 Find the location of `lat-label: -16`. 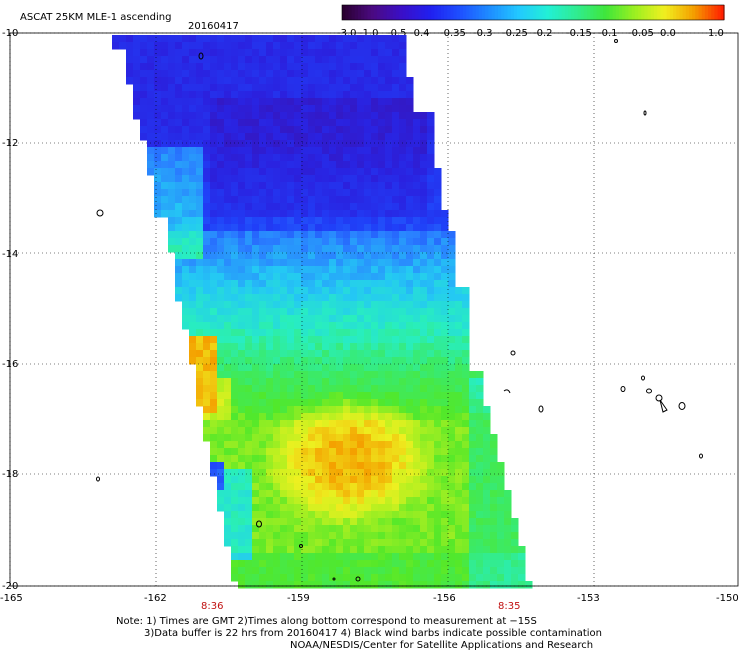

lat-label: -16 is located at coordinates (10, 364).